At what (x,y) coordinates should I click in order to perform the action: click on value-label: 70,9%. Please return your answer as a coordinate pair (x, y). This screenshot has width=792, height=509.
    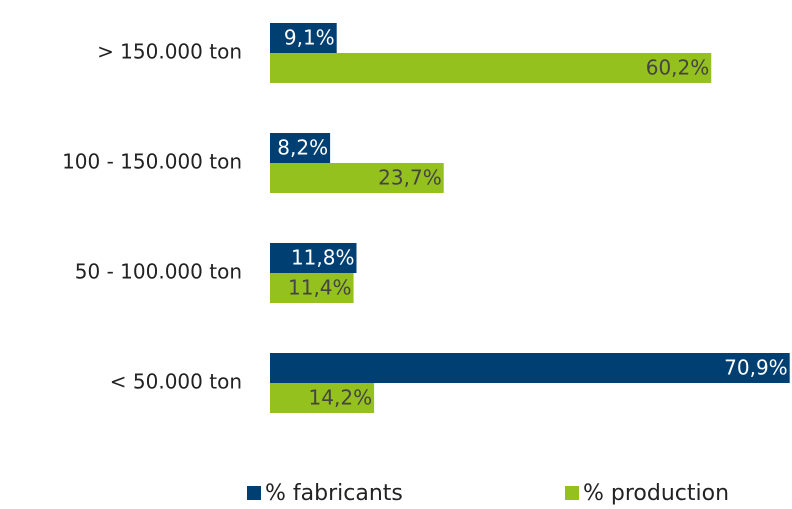
    Looking at the image, I should click on (756, 368).